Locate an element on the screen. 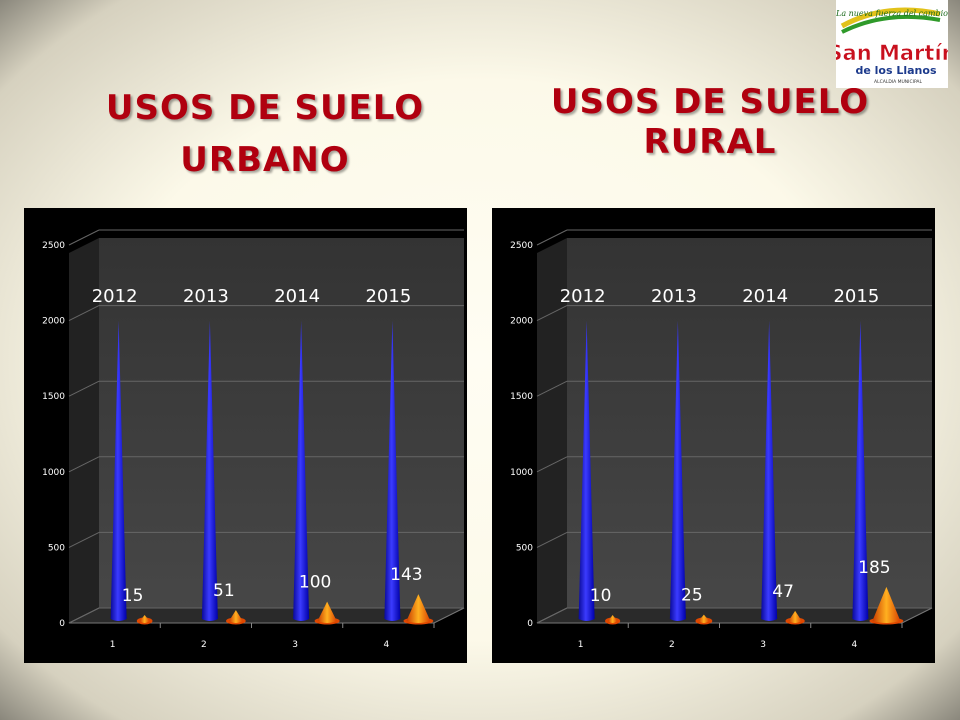 This screenshot has height=720, width=960. data-label: 51 is located at coordinates (224, 591).